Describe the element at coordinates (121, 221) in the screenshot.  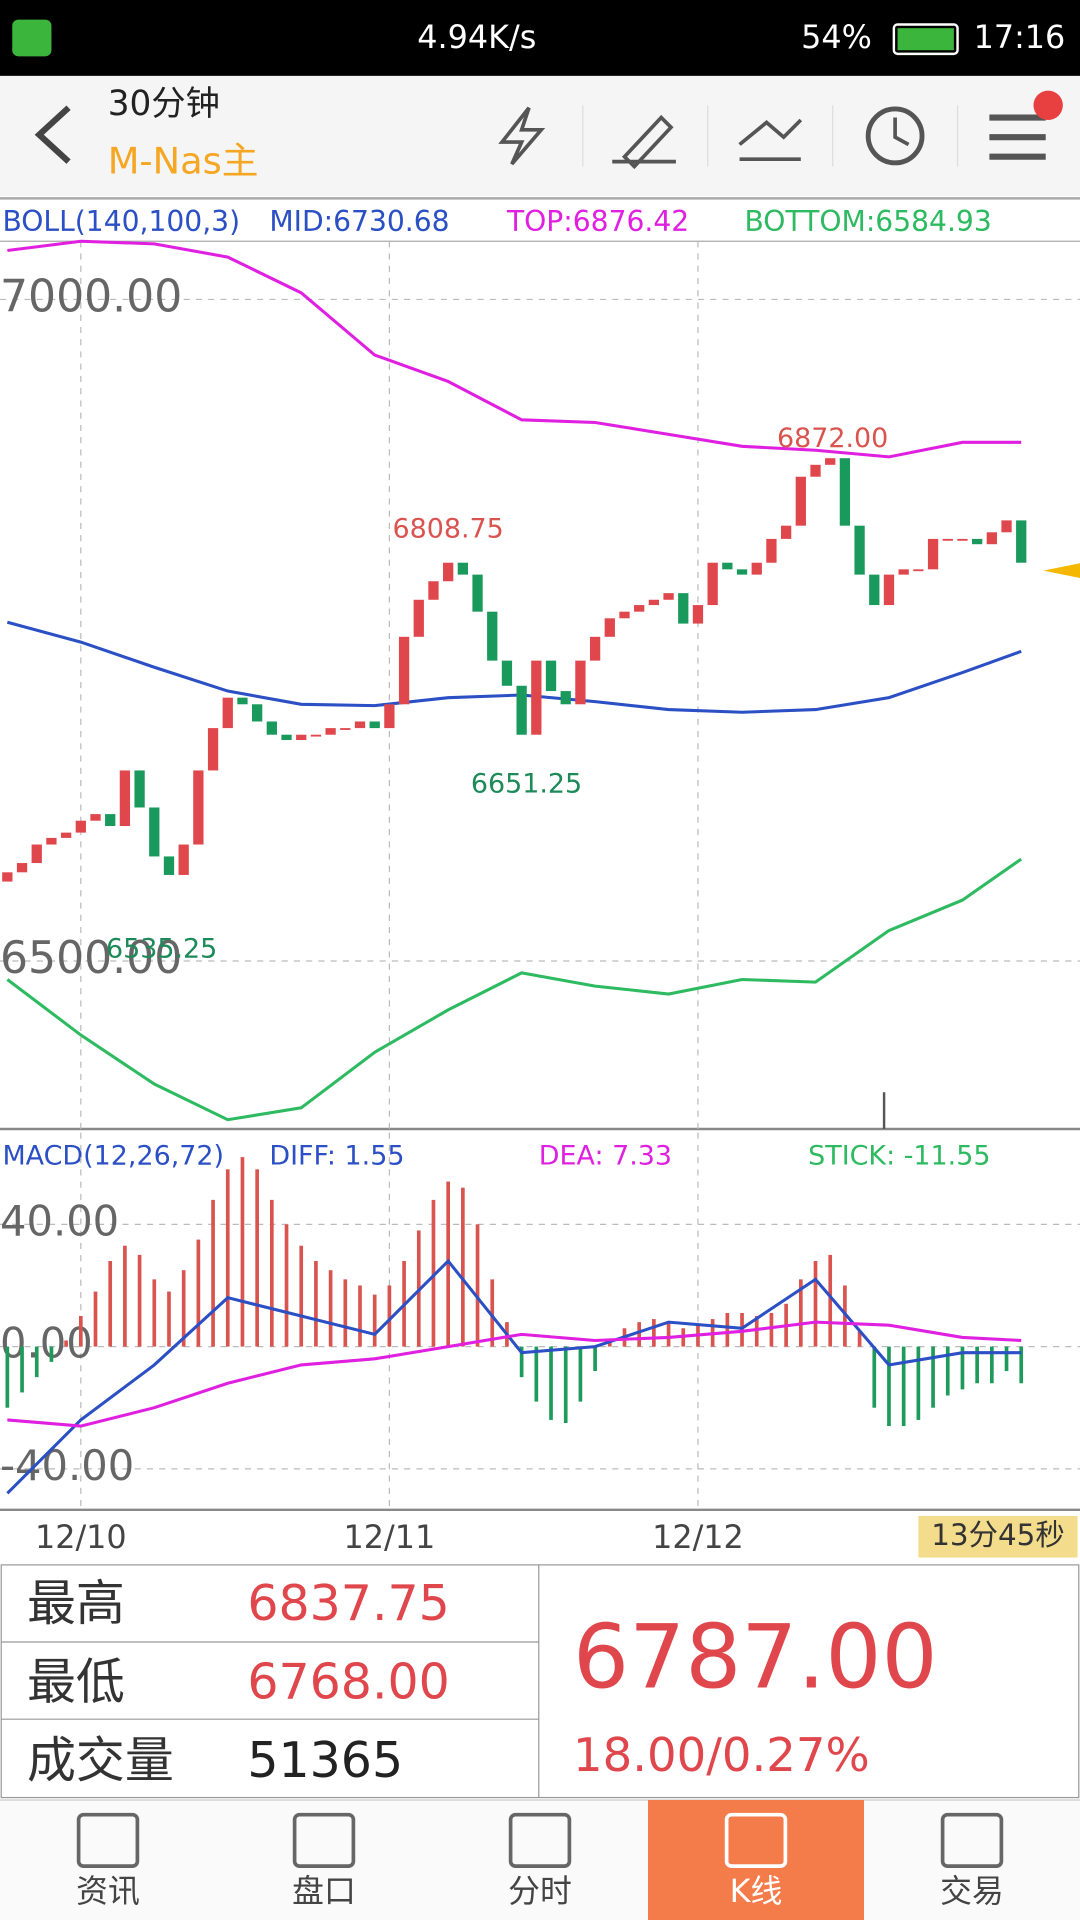
I see `boll-indicator: BOLL(140,100,3)` at that location.